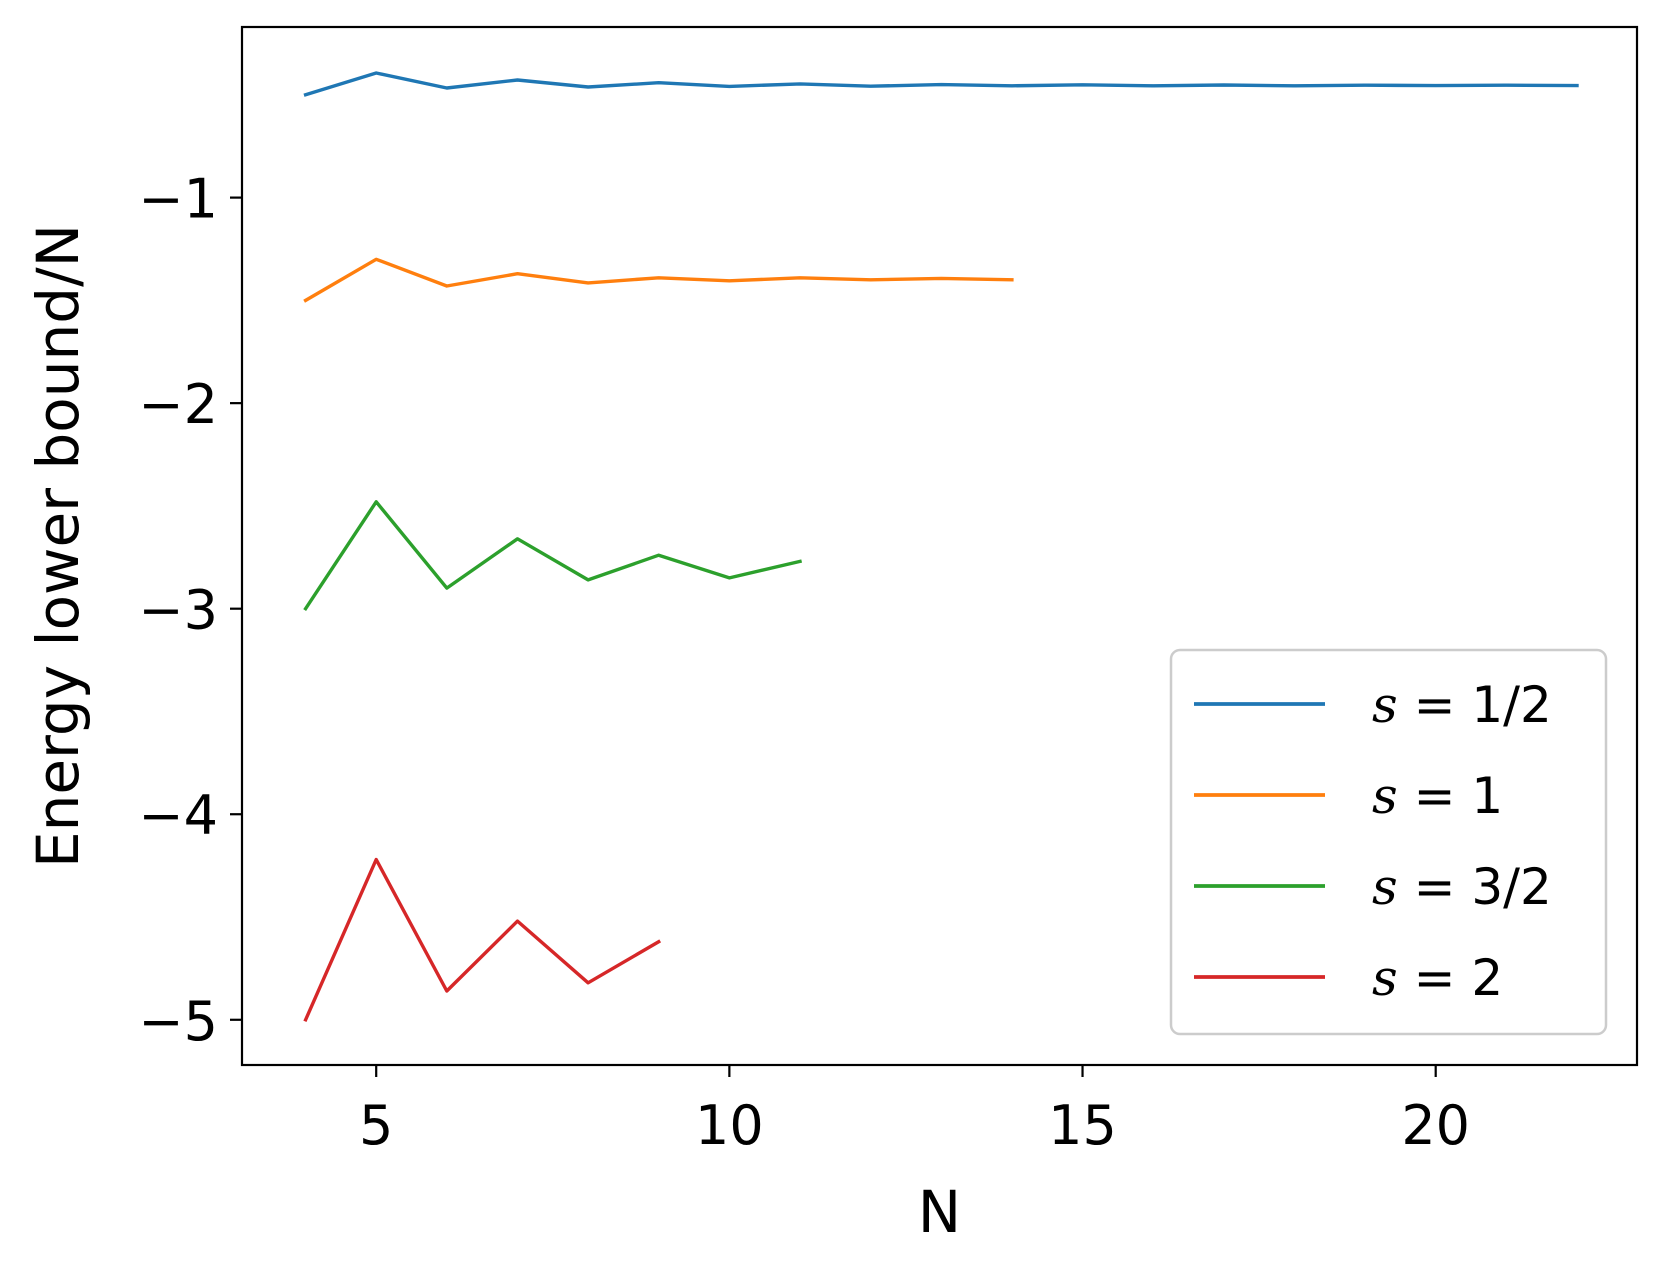 This screenshot has height=1272, width=1663. I want to click on x-axis-label: N, so click(939, 1212).